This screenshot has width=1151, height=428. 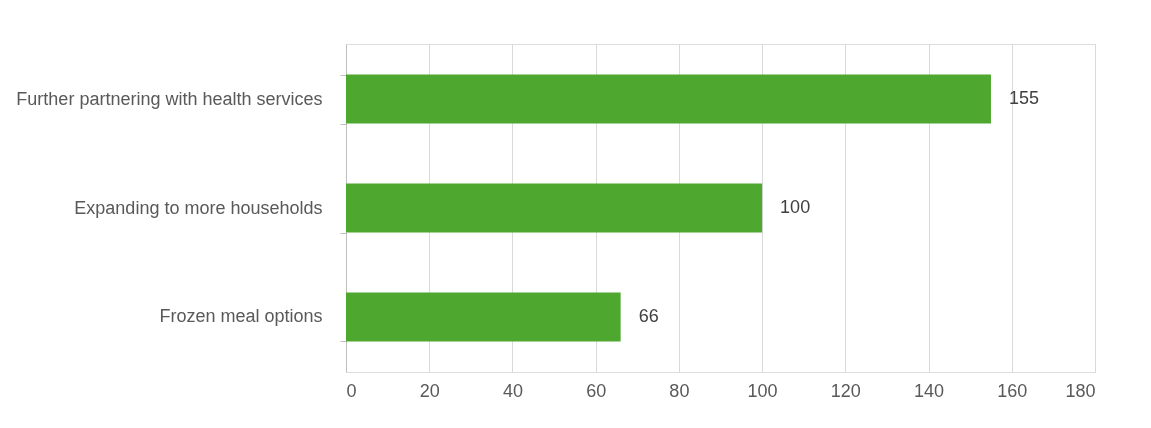 I want to click on x-tick-label: 100, so click(x=762, y=390).